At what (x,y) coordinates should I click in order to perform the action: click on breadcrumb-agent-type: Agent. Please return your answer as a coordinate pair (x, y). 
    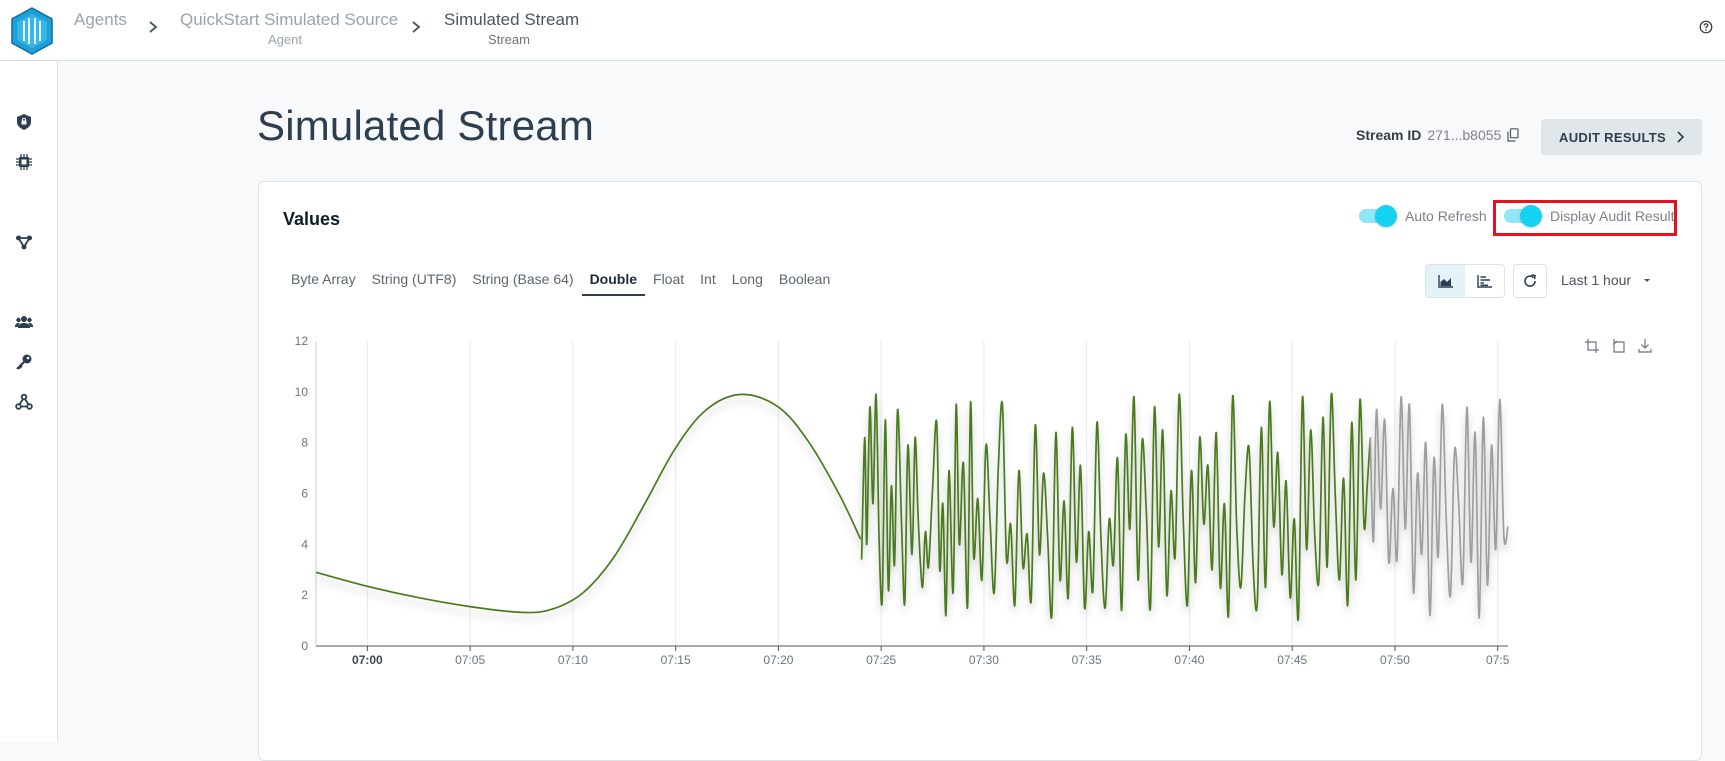
    Looking at the image, I should click on (285, 39).